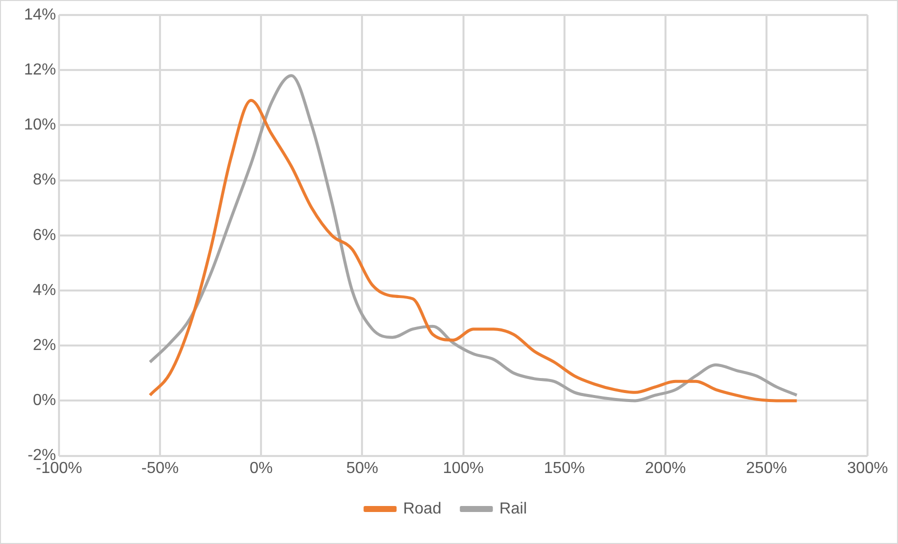  I want to click on x-tick-label: 200%, so click(665, 468).